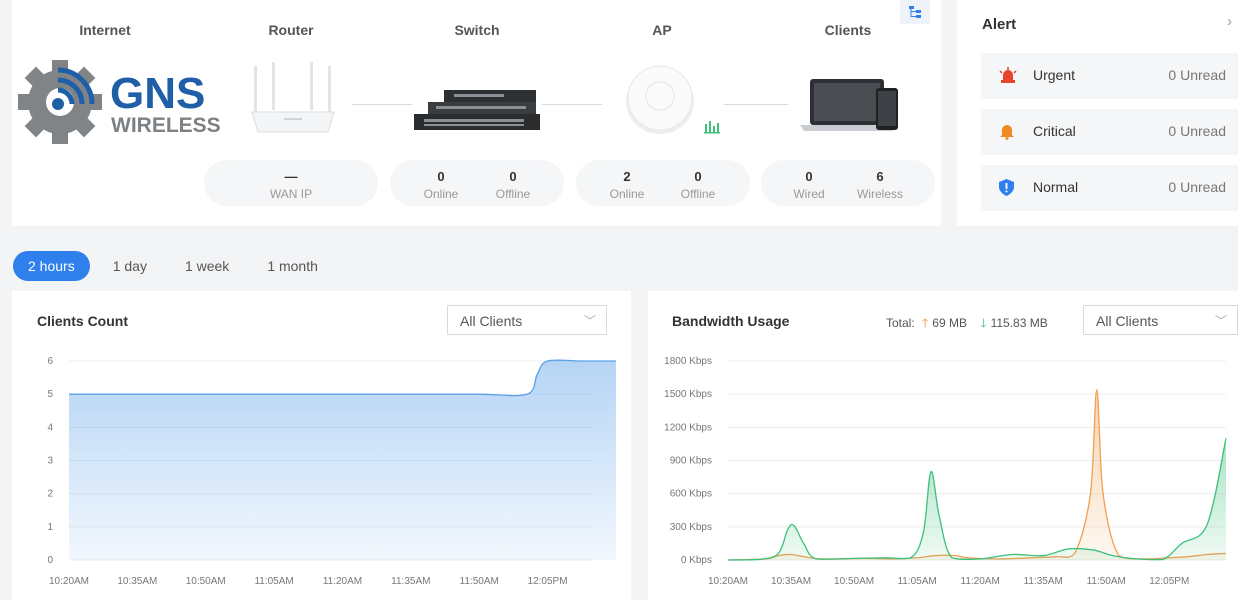 The height and width of the screenshot is (600, 1238). I want to click on alert-urgent-label: Urgent, so click(1054, 75).